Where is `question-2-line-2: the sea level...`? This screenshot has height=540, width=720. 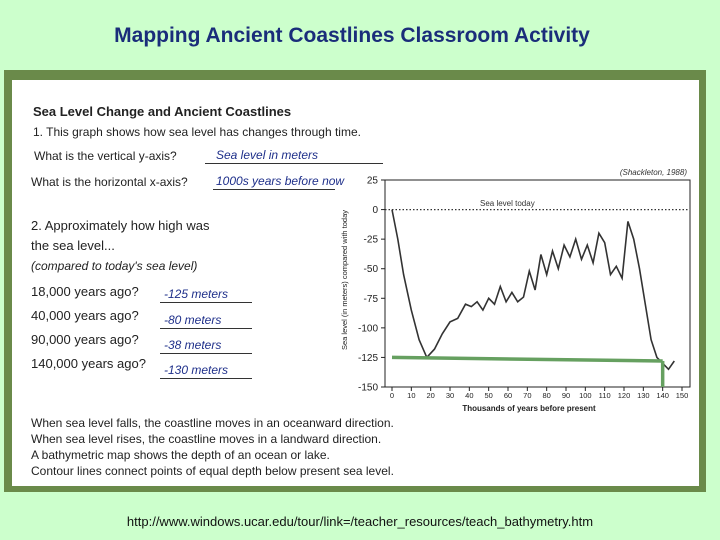
question-2-line-2: the sea level... is located at coordinates (73, 245).